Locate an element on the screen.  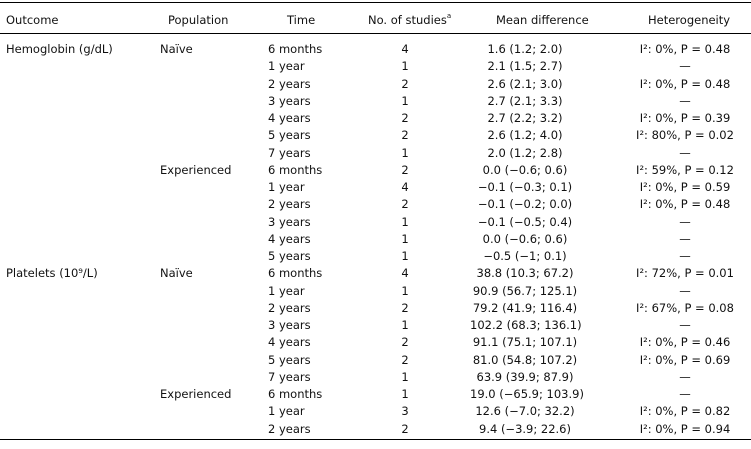
table-row: 2 years 2 2.6 (2.1; 3.0) I²: 0%, P = 0.48 is located at coordinates (375, 84).